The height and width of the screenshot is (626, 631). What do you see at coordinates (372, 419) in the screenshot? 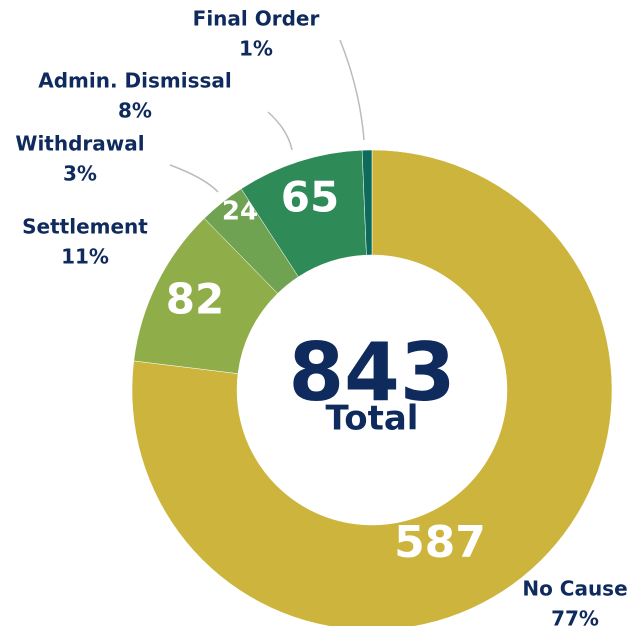
I see `total-label: Total` at bounding box center [372, 419].